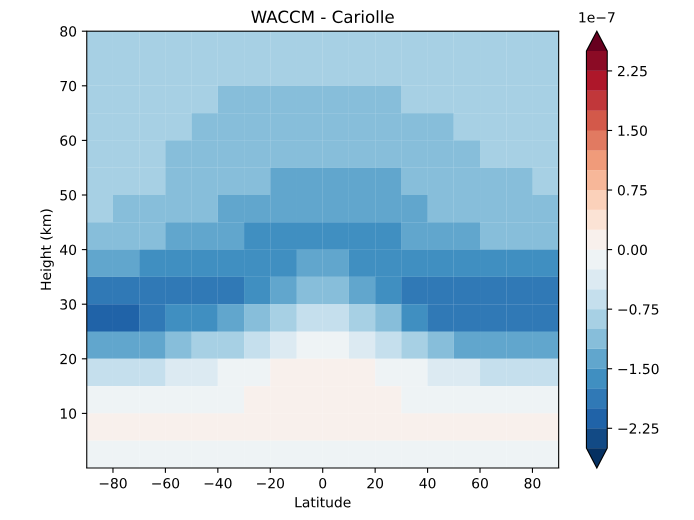 This screenshot has height=520, width=694. Describe the element at coordinates (638, 369) in the screenshot. I see `color-bar-label: −1.50` at that location.